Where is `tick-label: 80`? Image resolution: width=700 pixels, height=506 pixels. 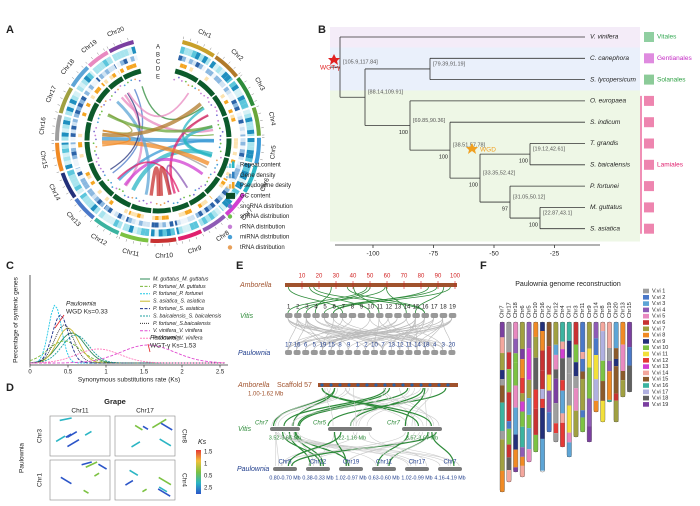 tick-label: 80 is located at coordinates (421, 277).